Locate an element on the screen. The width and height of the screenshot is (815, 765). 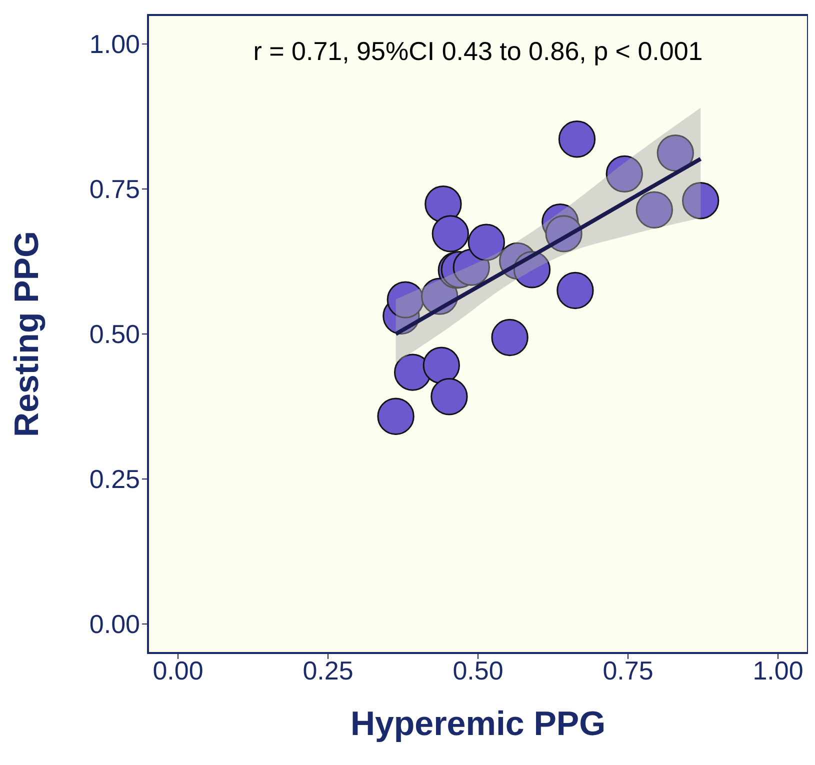
y-tick-label: 1.00 is located at coordinates (114, 44).